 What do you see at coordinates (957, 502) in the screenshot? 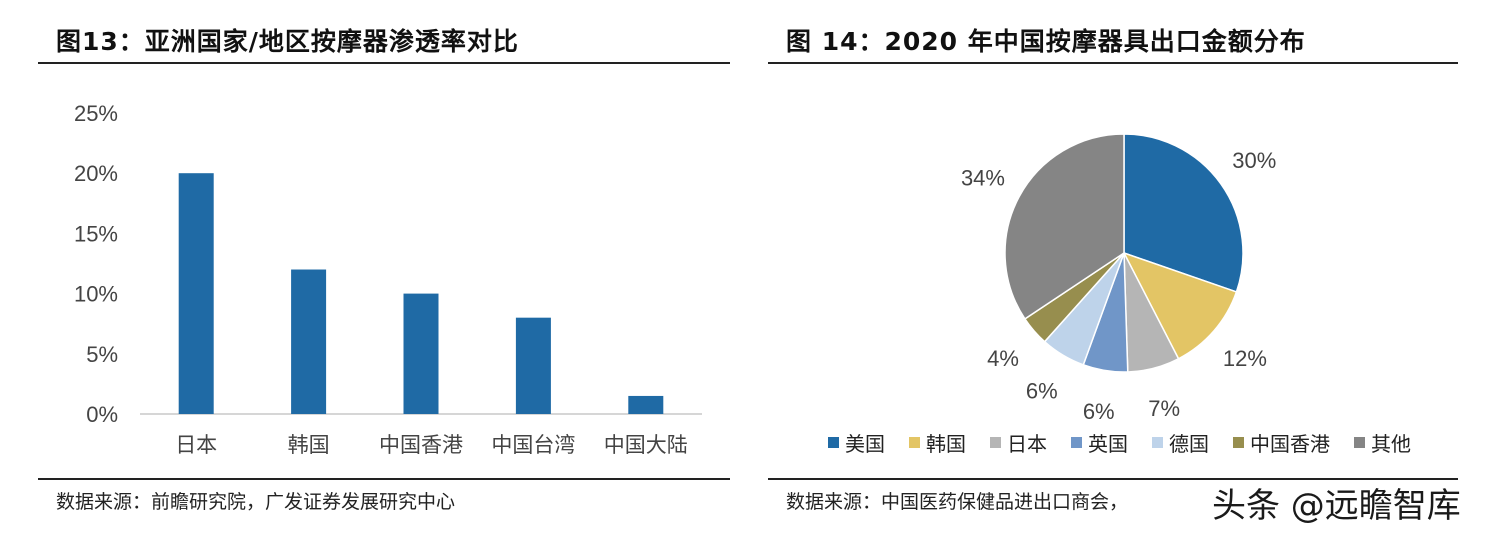
I see `pie-chart-source: 数据来源：中国医药保健品进出口商会，` at bounding box center [957, 502].